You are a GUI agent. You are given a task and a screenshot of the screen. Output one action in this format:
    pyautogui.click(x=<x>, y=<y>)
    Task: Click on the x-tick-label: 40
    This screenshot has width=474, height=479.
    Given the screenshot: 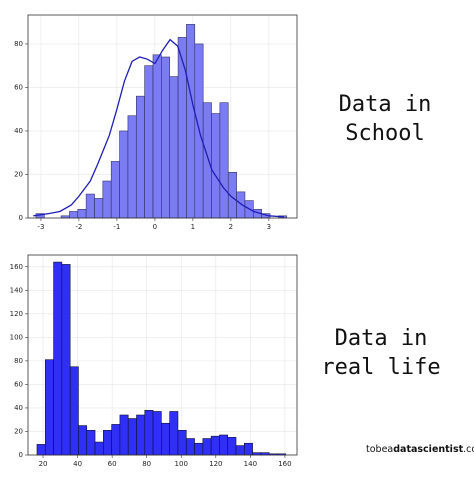 What is the action you would take?
    pyautogui.click(x=77, y=464)
    